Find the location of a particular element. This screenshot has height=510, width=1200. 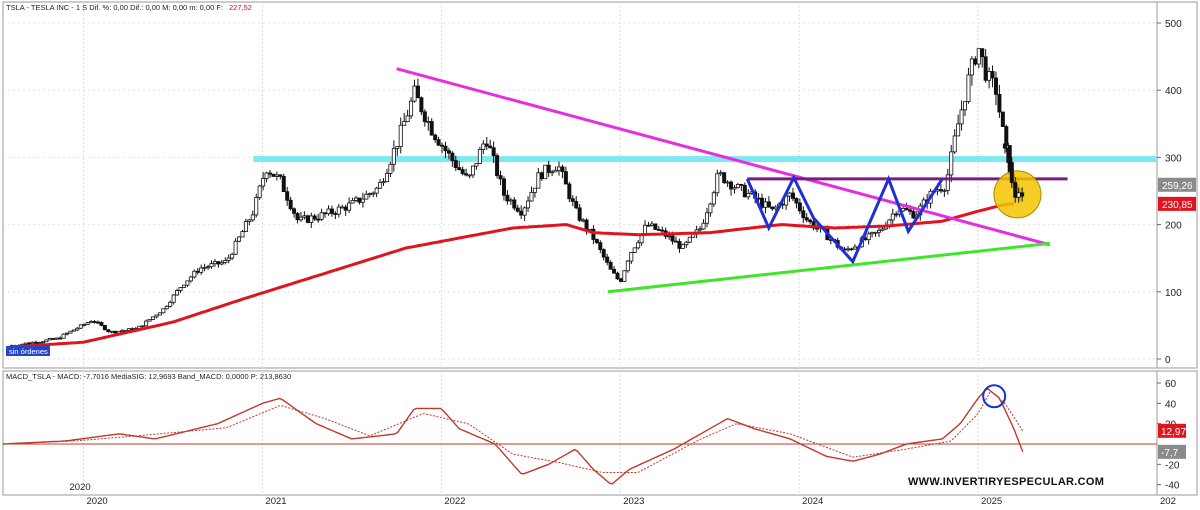

macd-series-signal is located at coordinates (513, 431).